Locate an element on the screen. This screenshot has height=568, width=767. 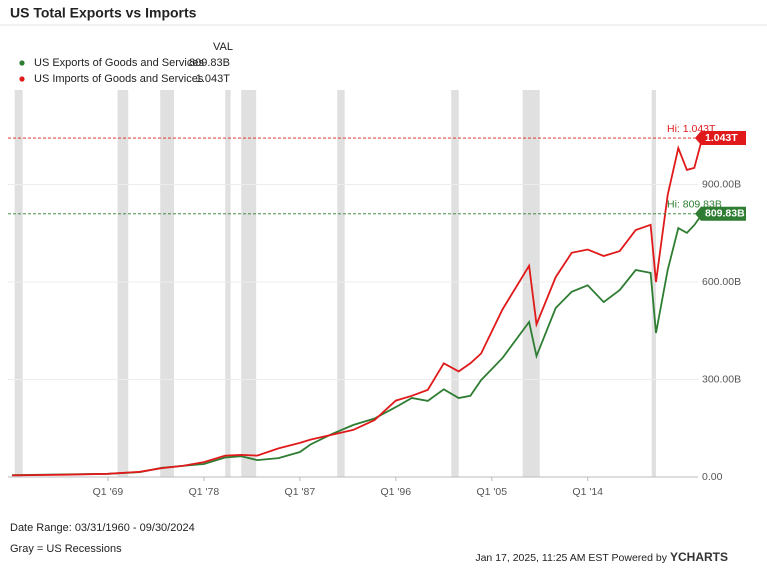
x-tick-label: Q1 '69 is located at coordinates (108, 492).